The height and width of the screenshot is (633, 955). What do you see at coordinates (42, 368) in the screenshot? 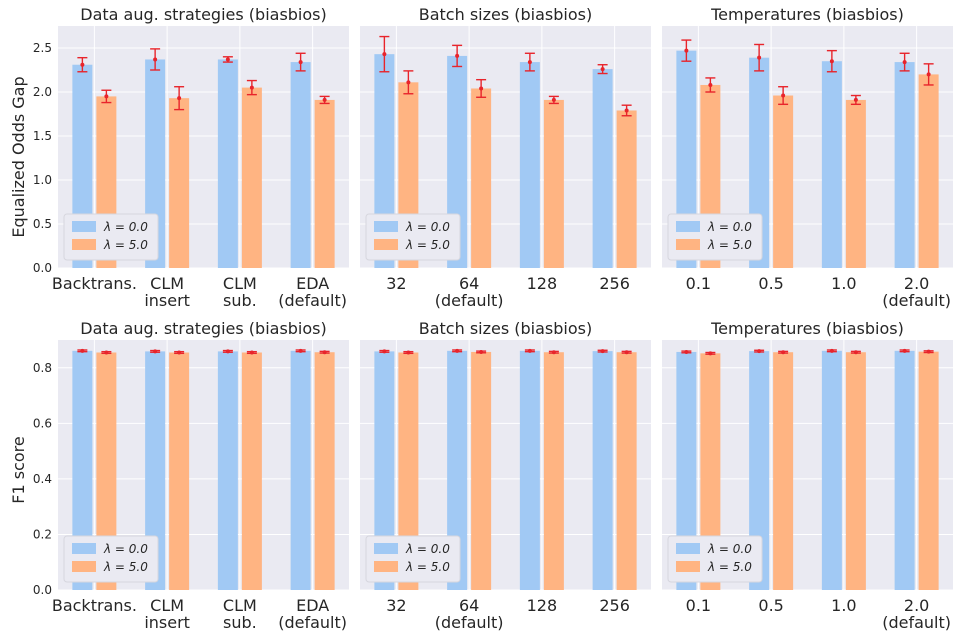
I see `y-tick-label: 0.8` at bounding box center [42, 368].